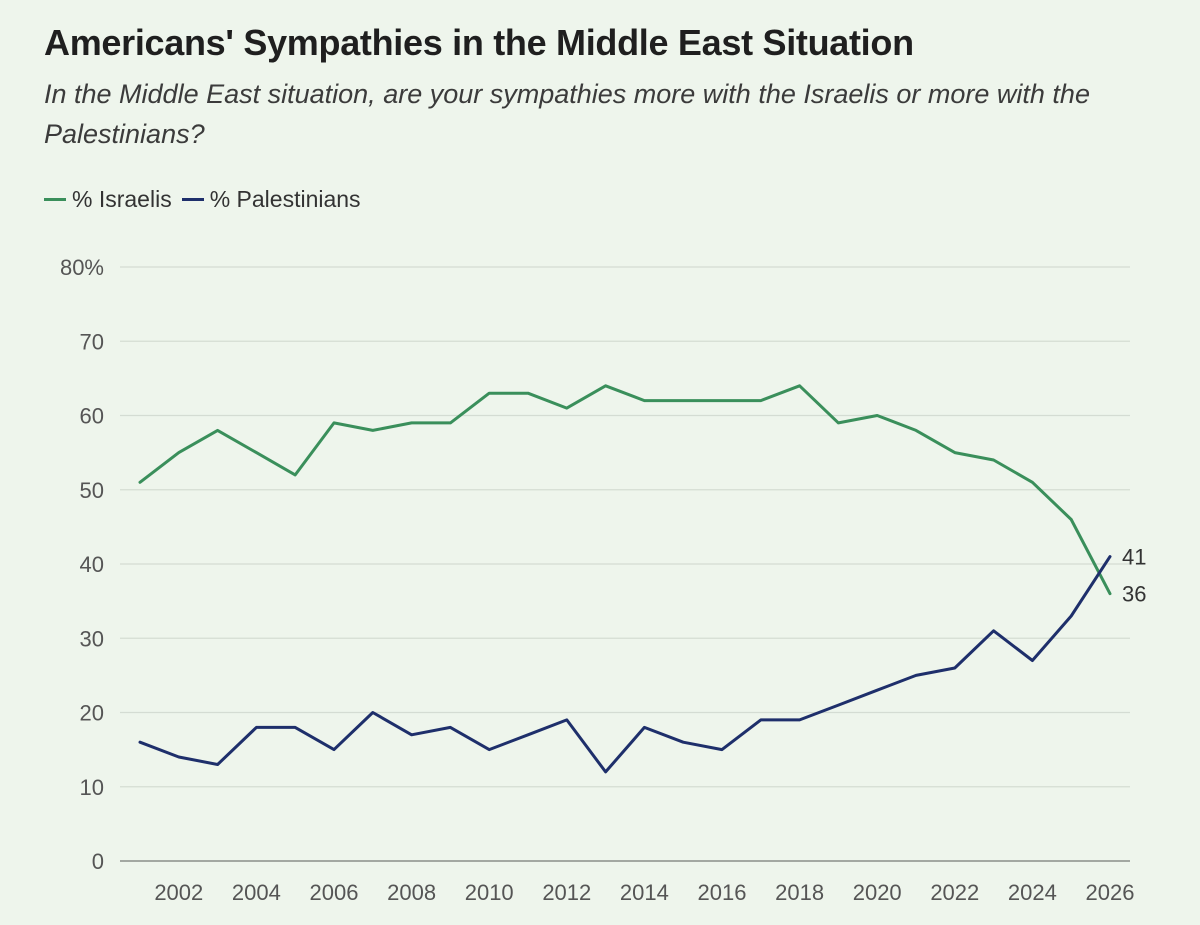 This screenshot has height=925, width=1200. Describe the element at coordinates (178, 892) in the screenshot. I see `x-tick-label-2002: 2002` at that location.